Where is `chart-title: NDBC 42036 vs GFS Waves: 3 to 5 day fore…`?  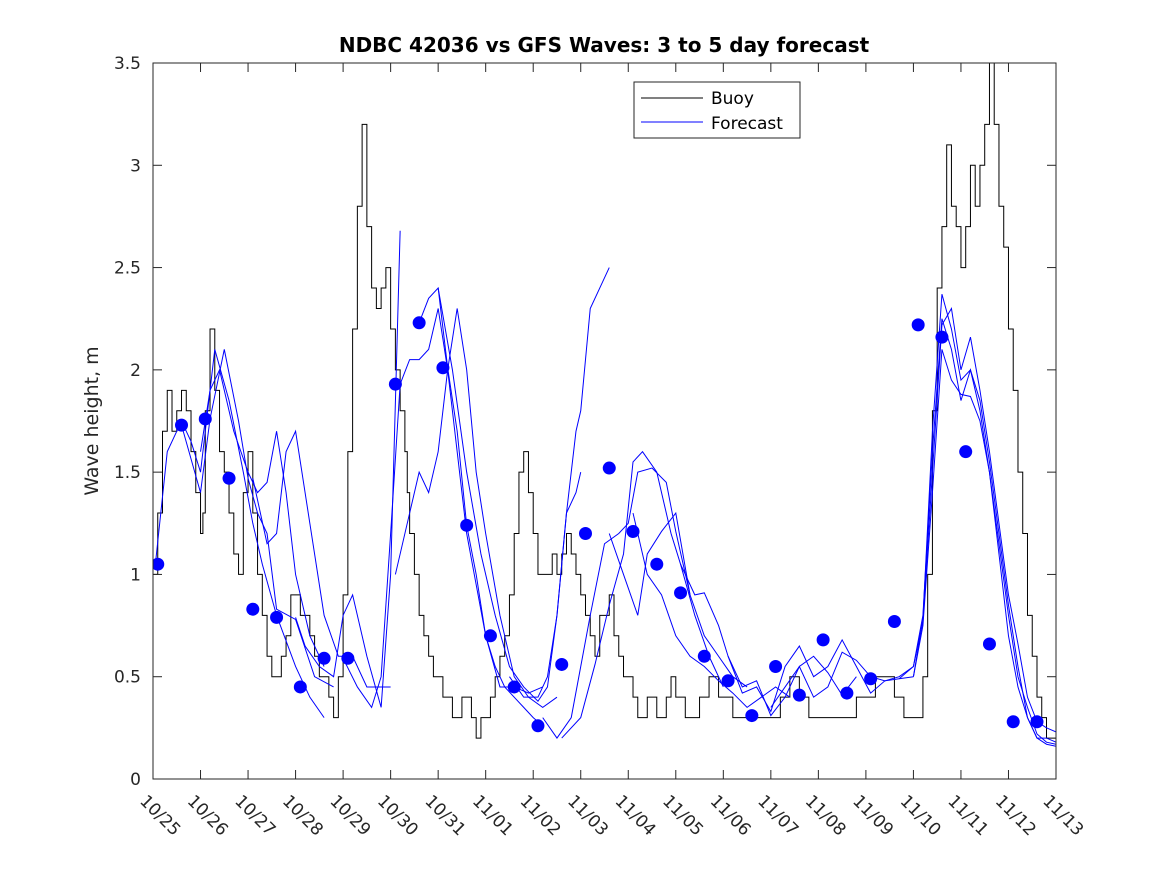
chart-title: NDBC 42036 vs GFS Waves: 3 to 5 day fore… is located at coordinates (604, 45).